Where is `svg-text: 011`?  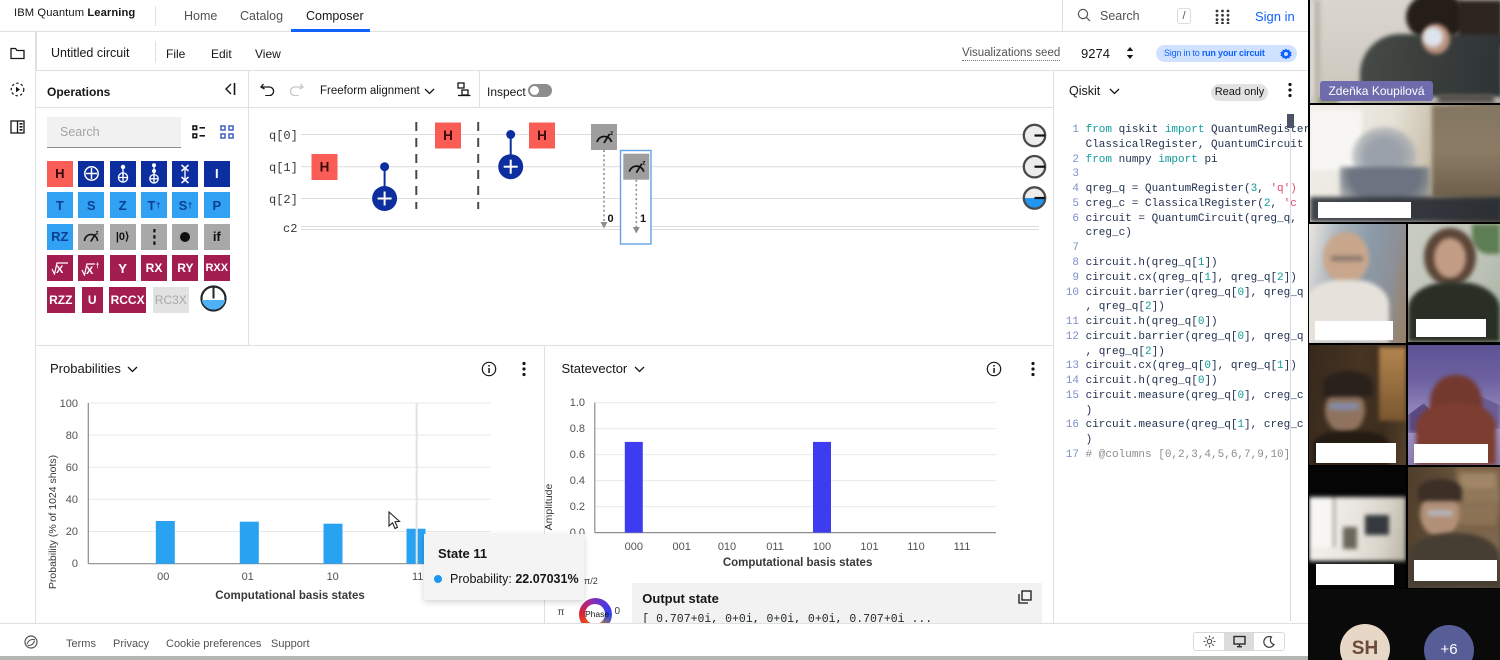 svg-text: 011 is located at coordinates (775, 547).